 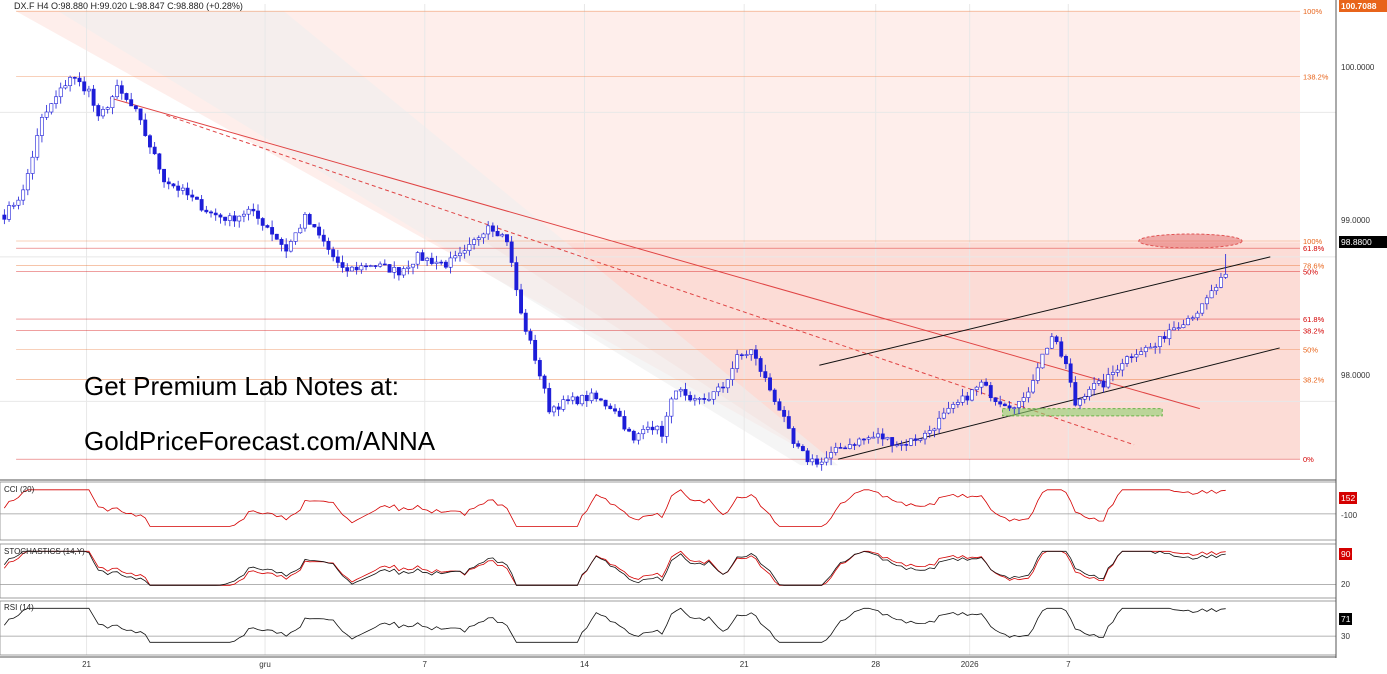 What do you see at coordinates (614, 625) in the screenshot?
I see `rsi-line` at bounding box center [614, 625].